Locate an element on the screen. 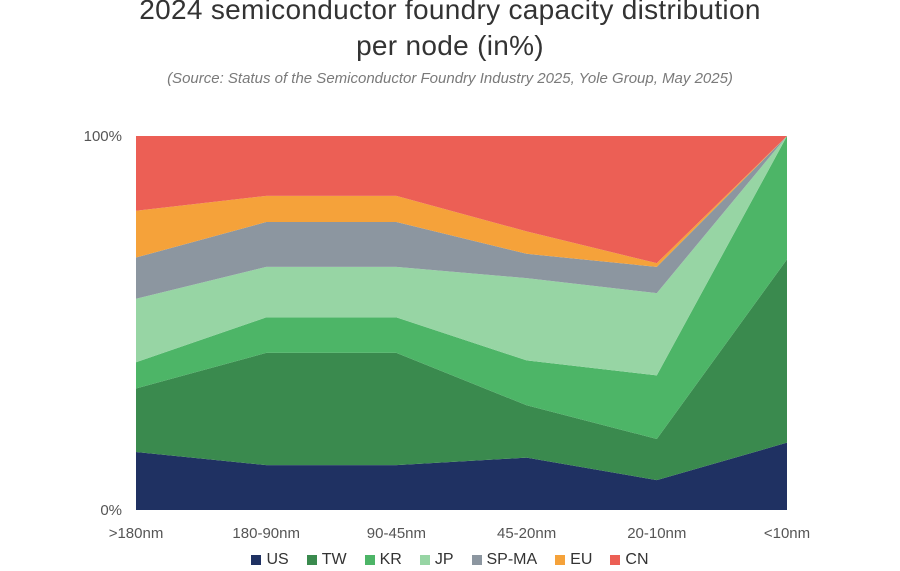 The height and width of the screenshot is (571, 900). legend-item-cn: CN is located at coordinates (629, 560).